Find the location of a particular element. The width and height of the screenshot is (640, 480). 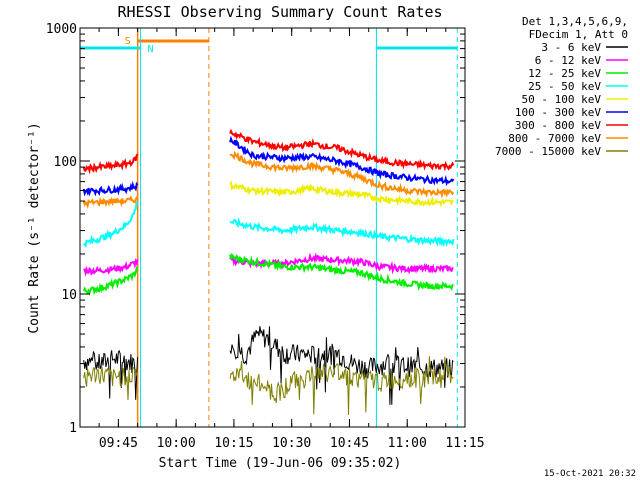

x-tick-label: 09:45 is located at coordinates (118, 443).